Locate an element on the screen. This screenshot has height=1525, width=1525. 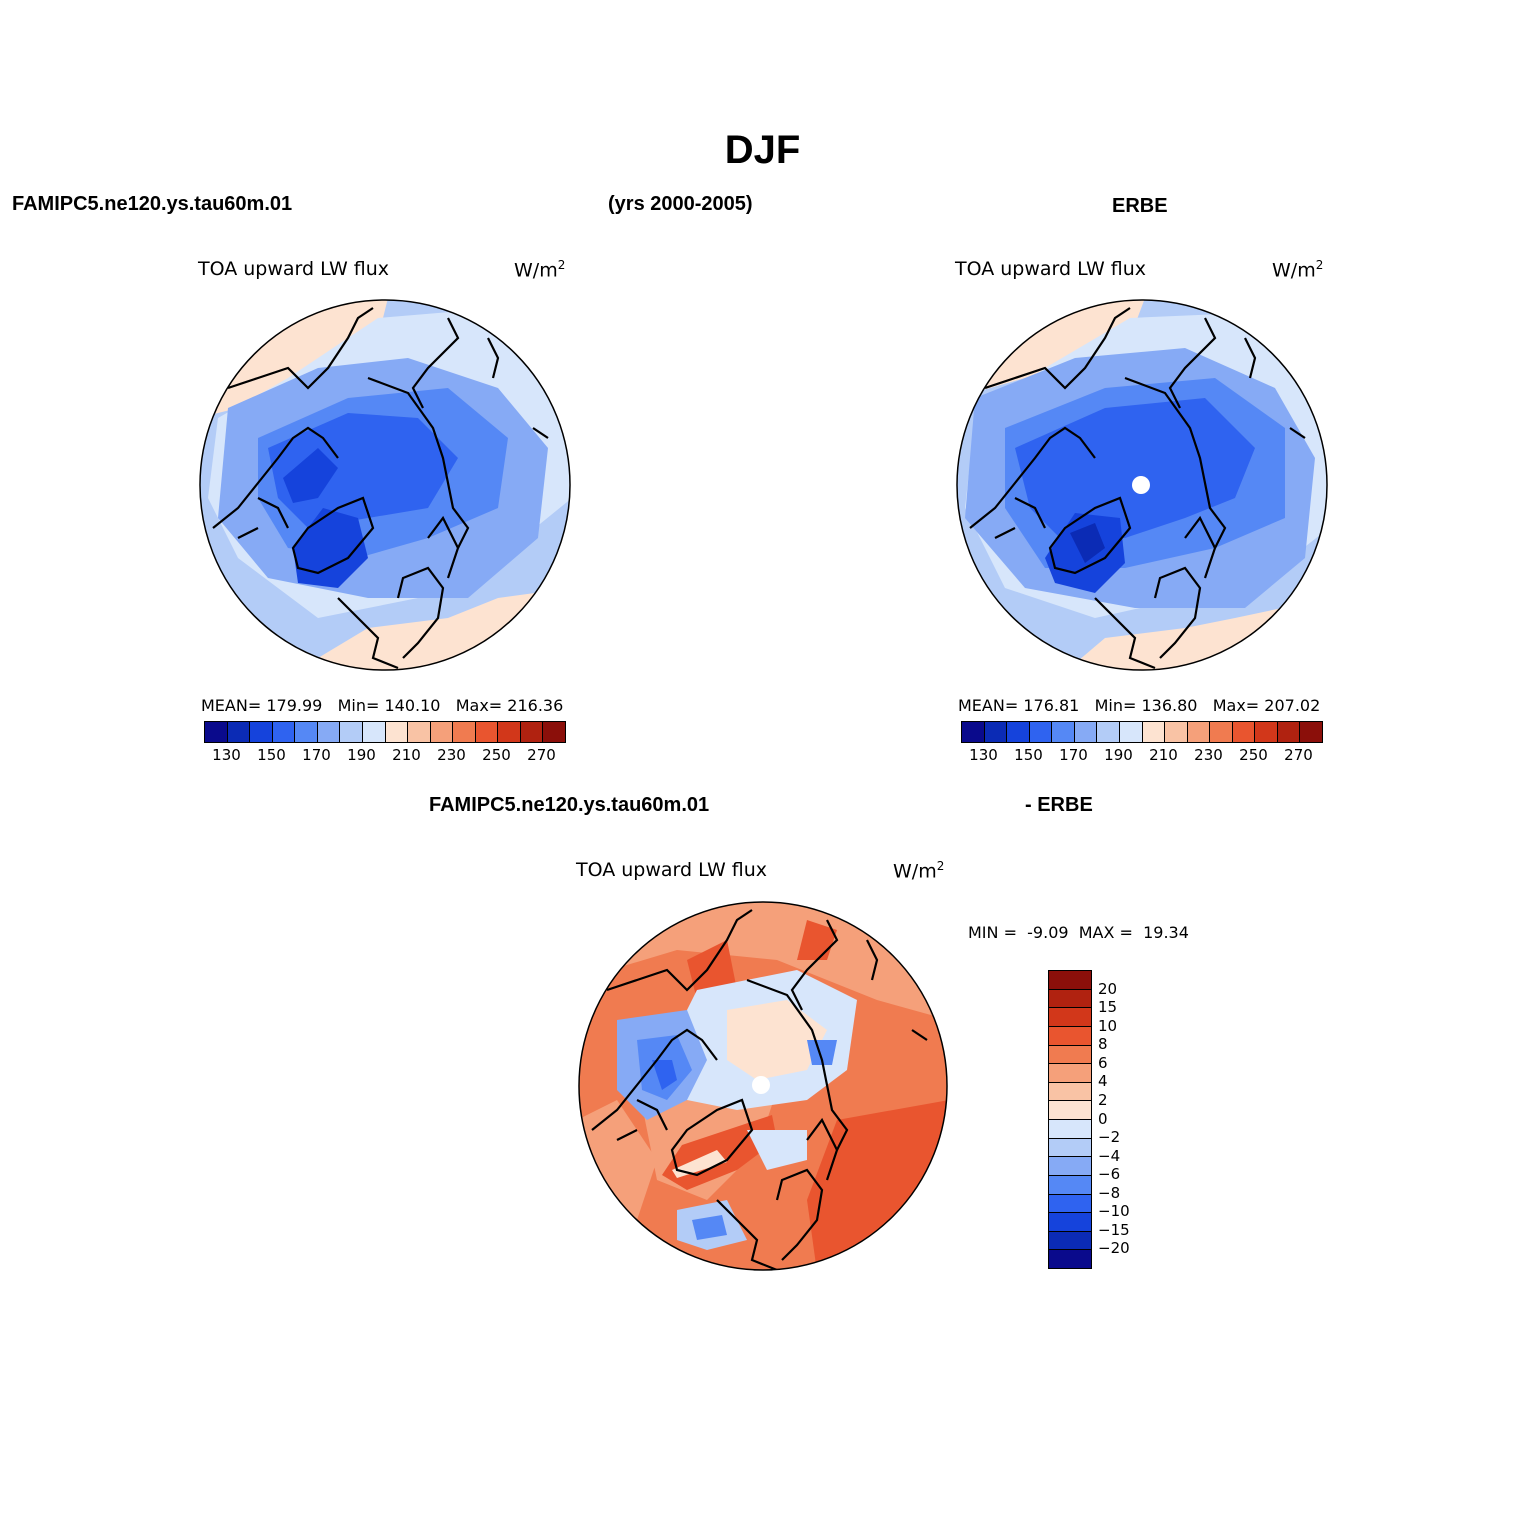
diff-min-value: -9.09 is located at coordinates (1048, 932).